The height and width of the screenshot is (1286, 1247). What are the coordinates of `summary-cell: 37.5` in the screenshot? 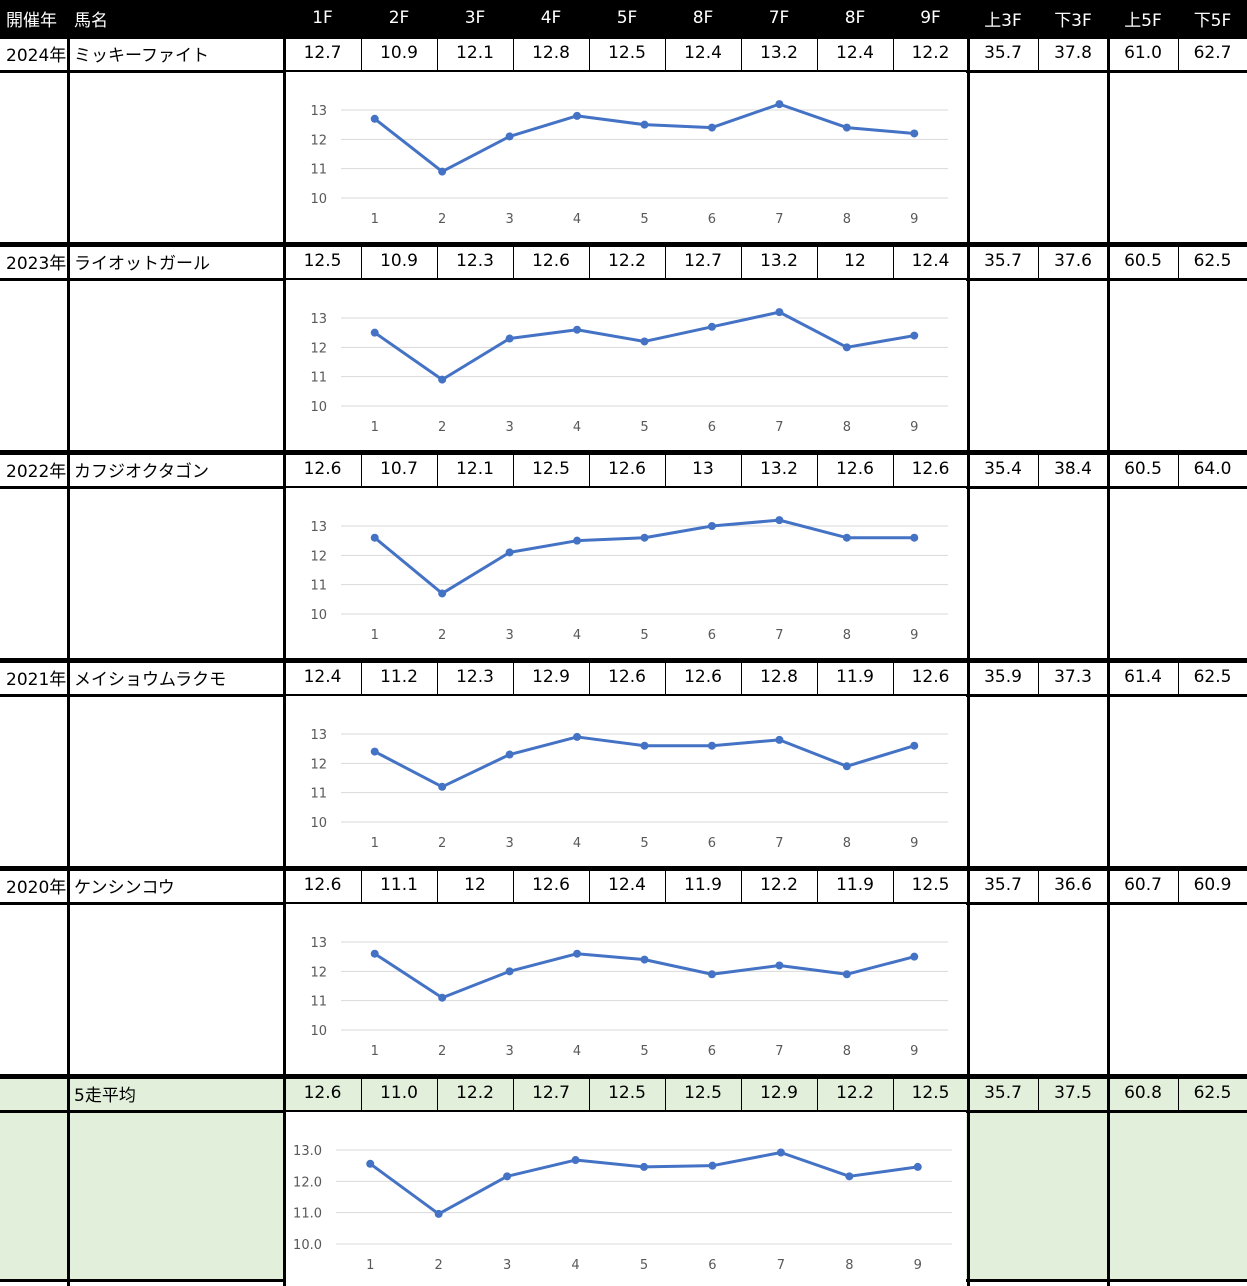 It's located at (1073, 1093).